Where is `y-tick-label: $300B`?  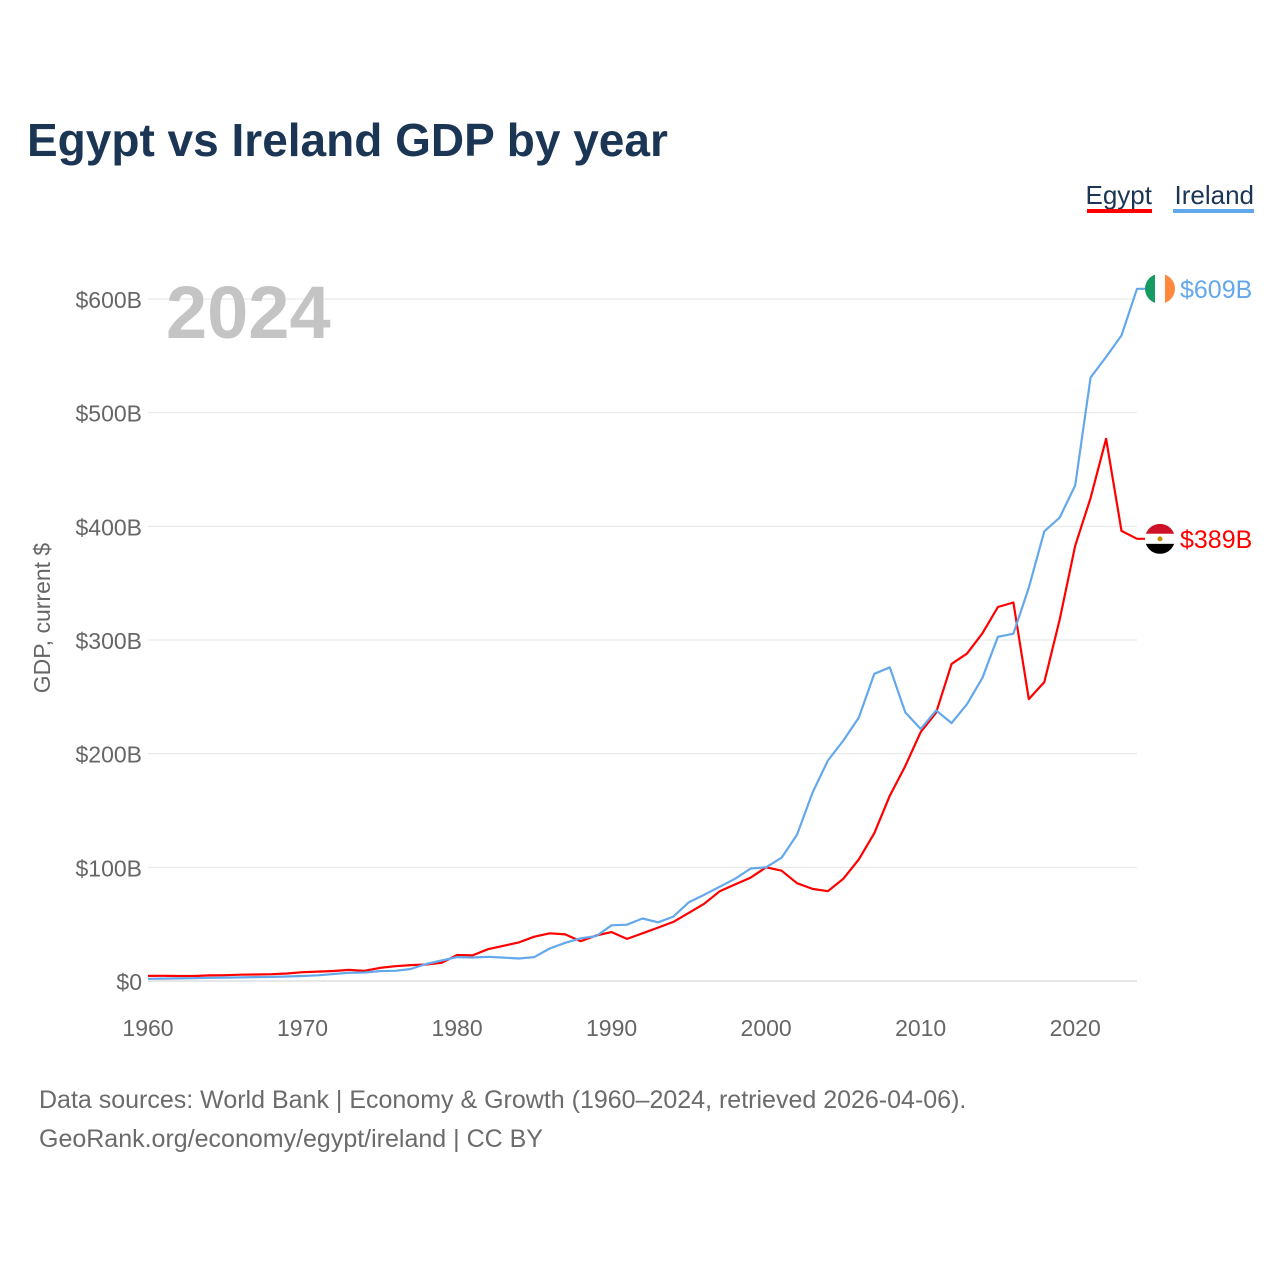 y-tick-label: $300B is located at coordinates (108, 641).